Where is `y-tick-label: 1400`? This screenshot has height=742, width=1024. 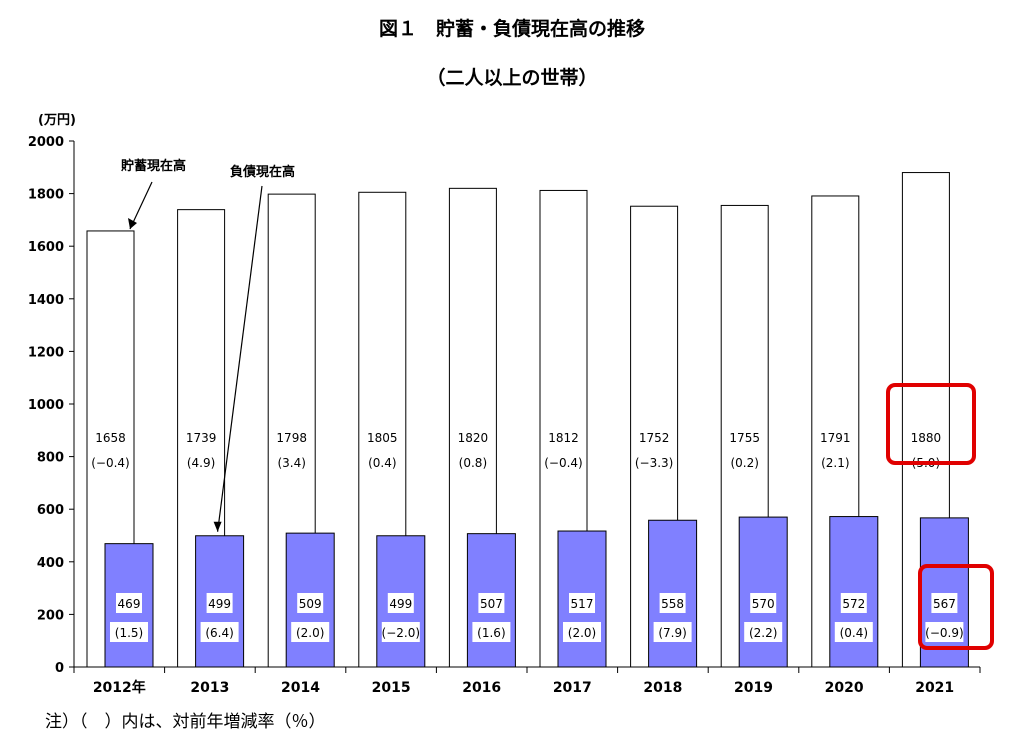 y-tick-label: 1400 is located at coordinates (46, 300).